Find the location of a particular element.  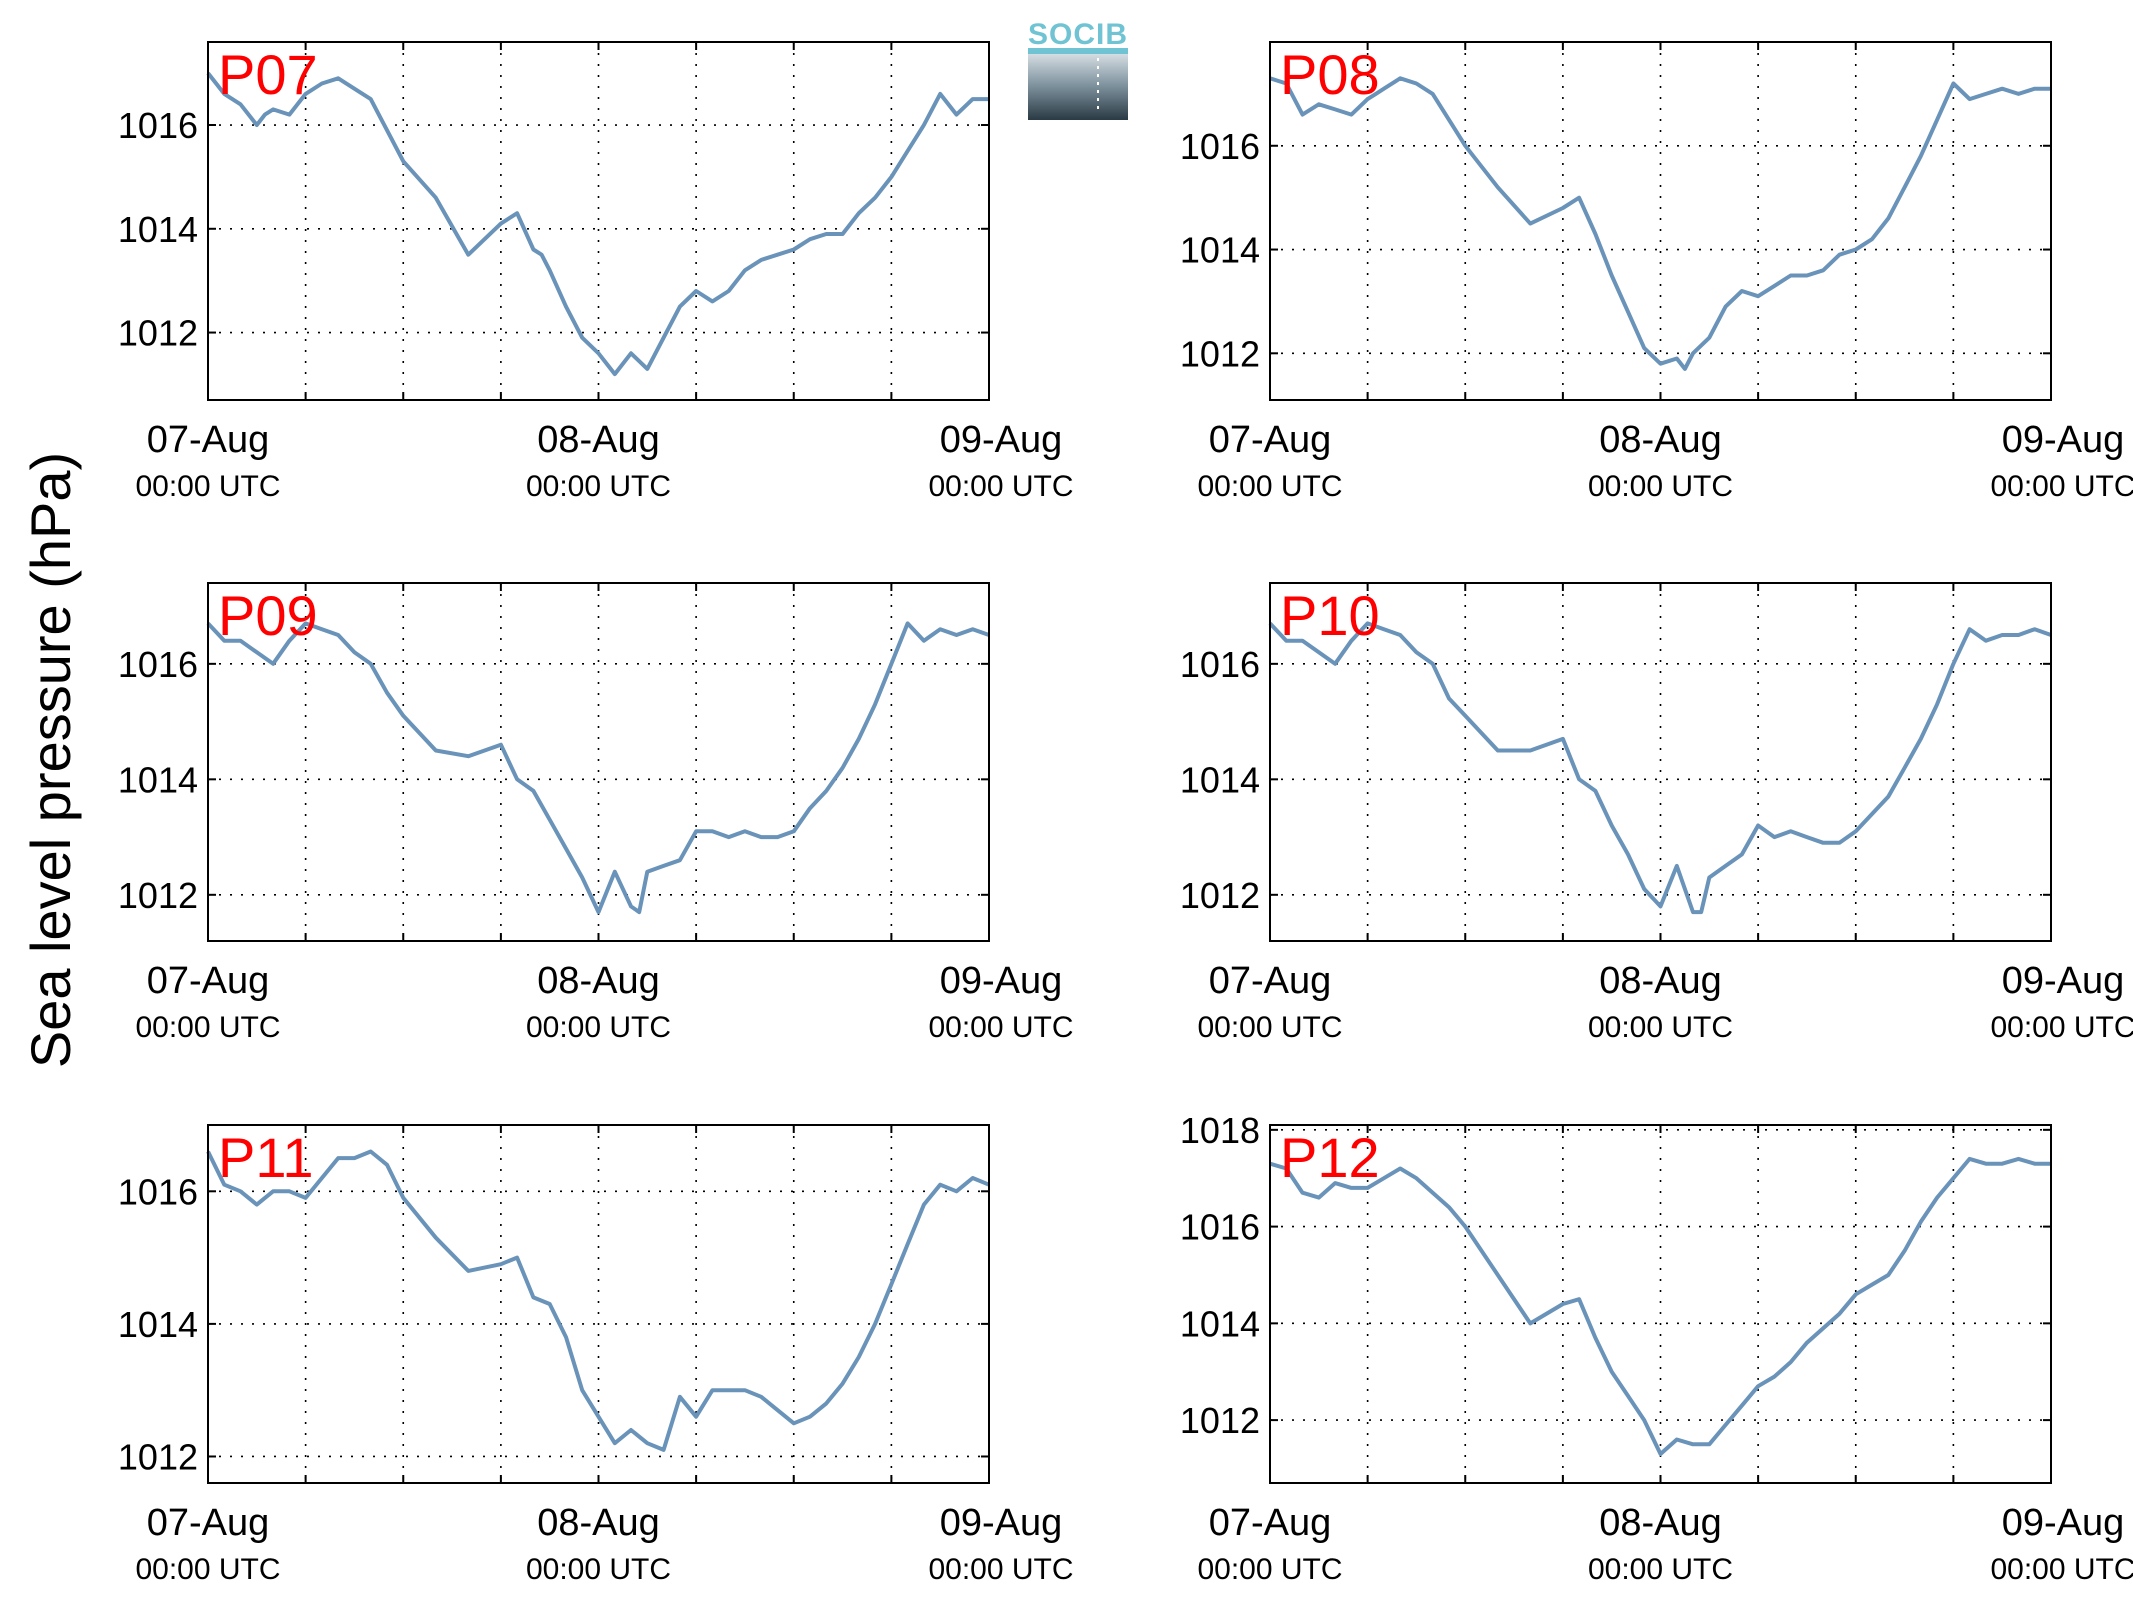

y-axis-label: Sea level pressure (hPa) is located at coordinates (50, 760).